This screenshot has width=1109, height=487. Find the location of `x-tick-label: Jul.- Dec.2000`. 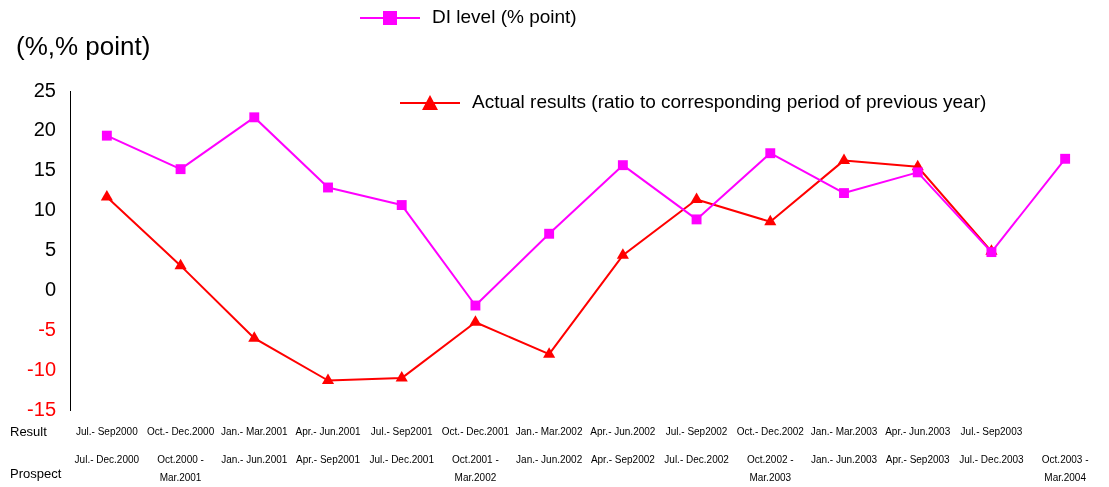

x-tick-label: Jul.- Dec.2000 is located at coordinates (107, 459).